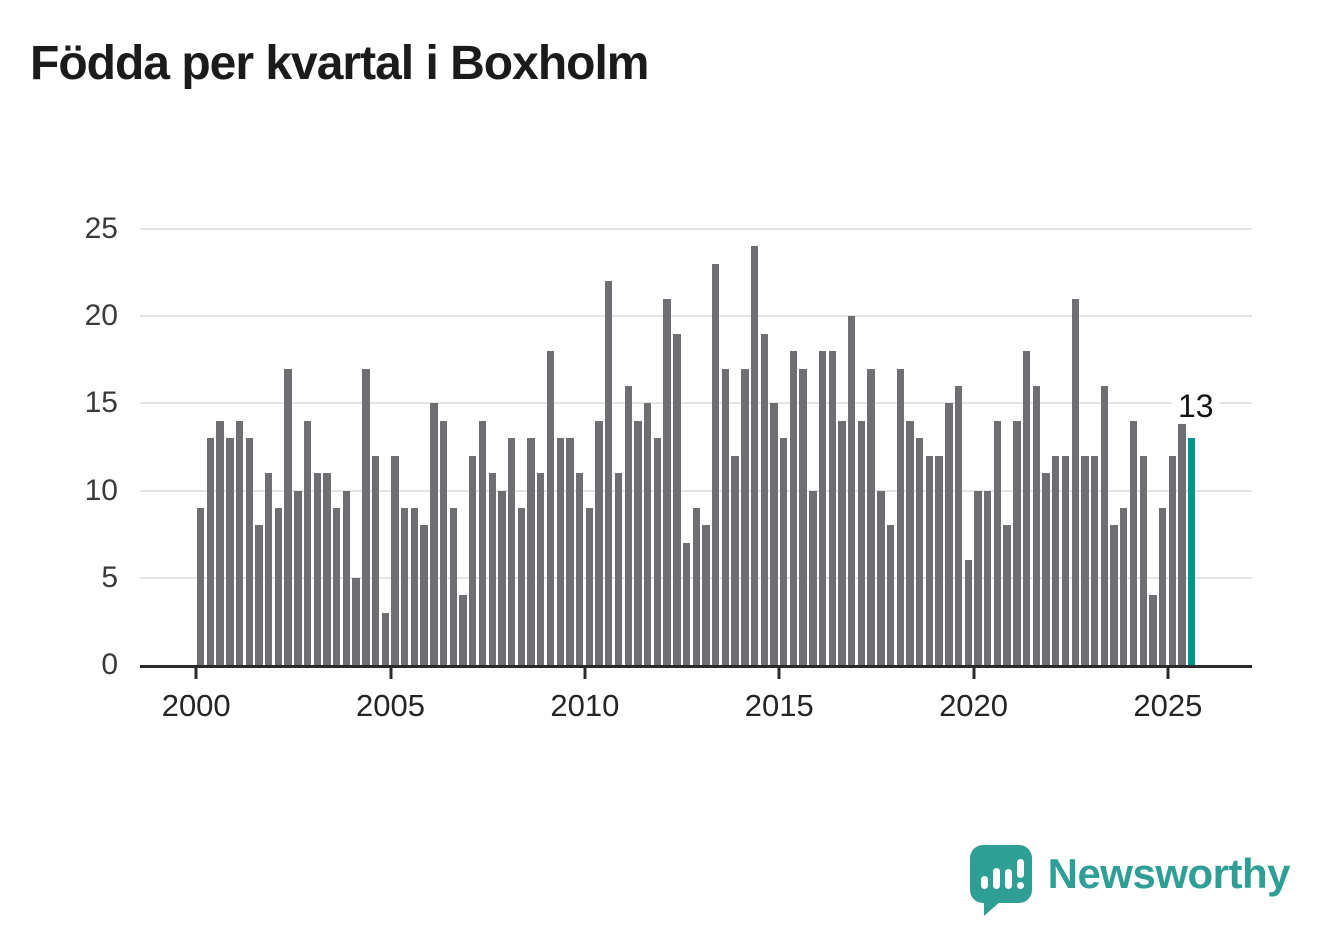 The height and width of the screenshot is (939, 1322). Describe the element at coordinates (779, 705) in the screenshot. I see `x-axis-tick-label: 2015` at that location.